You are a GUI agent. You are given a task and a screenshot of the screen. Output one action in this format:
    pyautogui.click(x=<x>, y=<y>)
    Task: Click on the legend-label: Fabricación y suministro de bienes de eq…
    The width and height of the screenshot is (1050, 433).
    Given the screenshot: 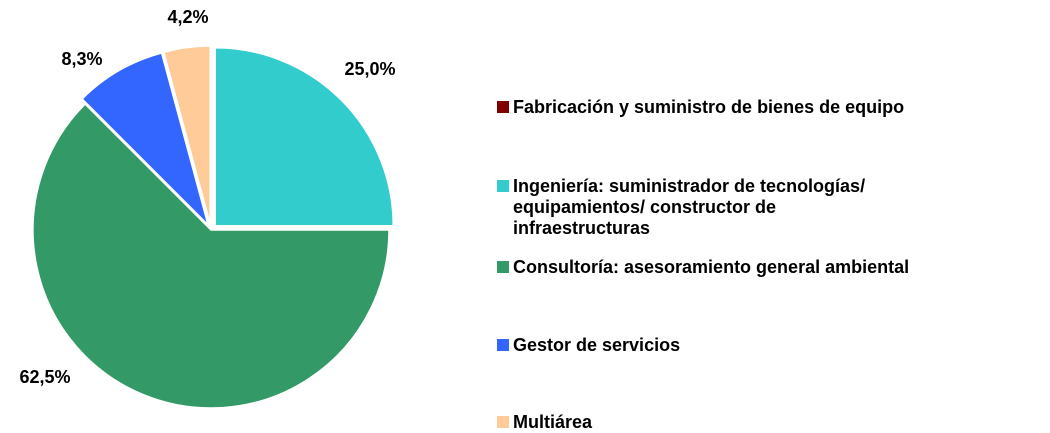 What is the action you would take?
    pyautogui.click(x=709, y=107)
    